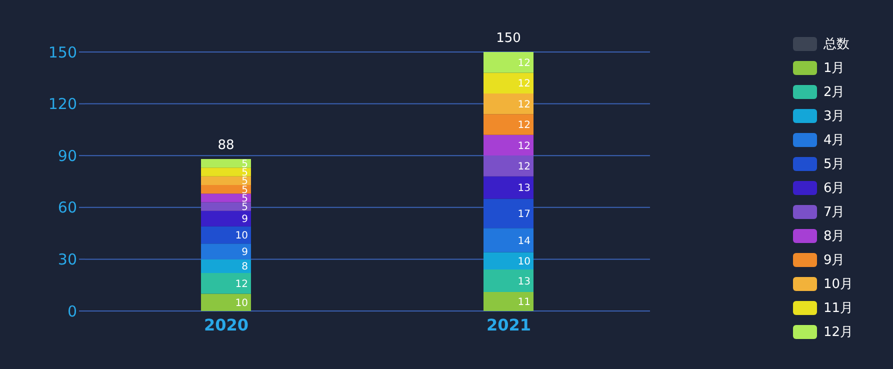 The height and width of the screenshot is (369, 893). What do you see at coordinates (834, 236) in the screenshot?
I see `legend-label: 8月` at bounding box center [834, 236].